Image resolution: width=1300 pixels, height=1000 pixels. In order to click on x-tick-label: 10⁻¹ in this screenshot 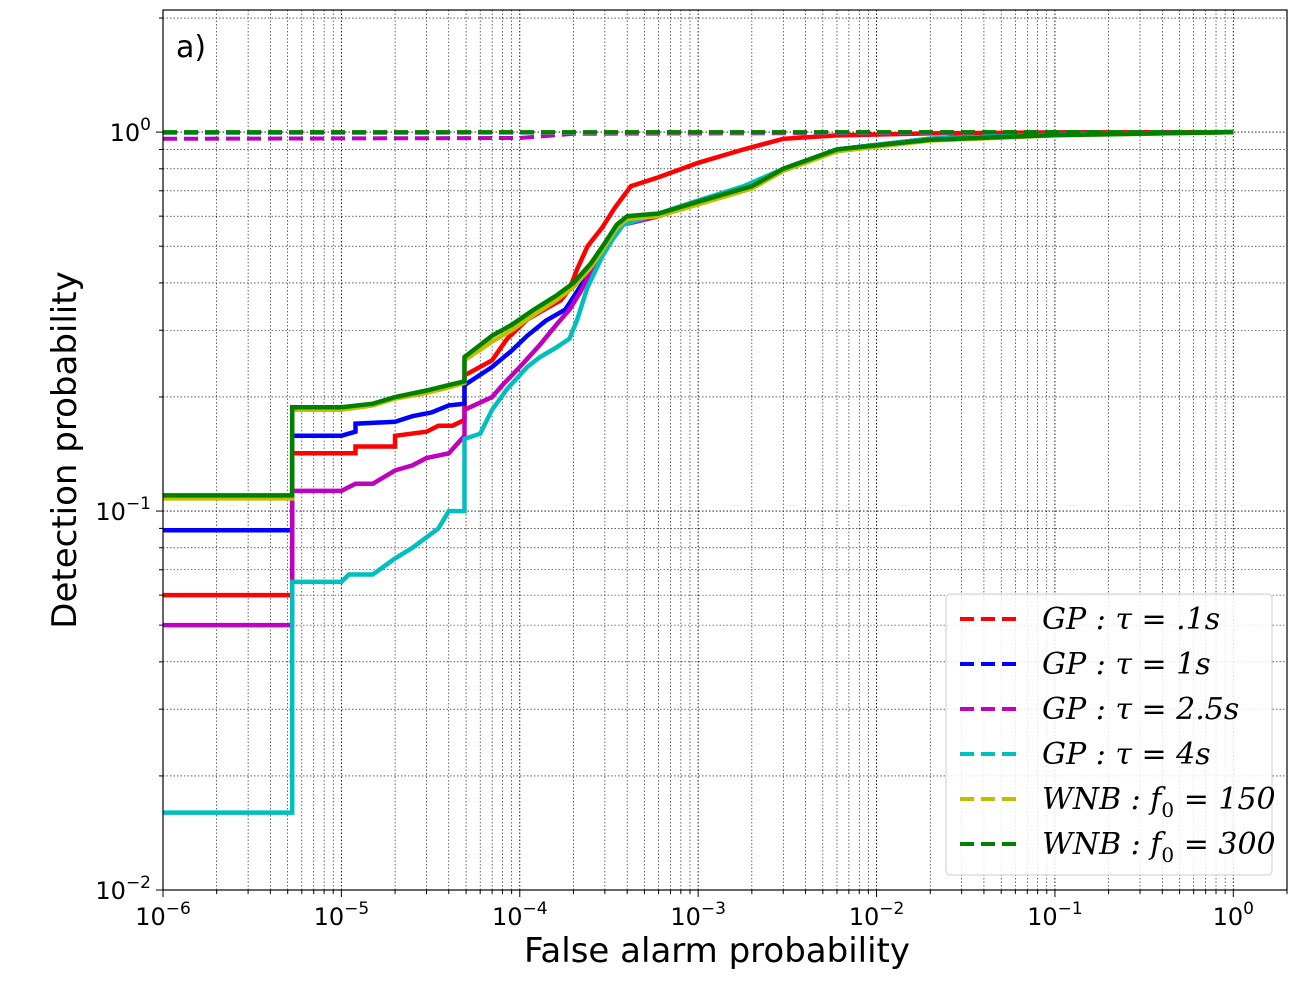, I will do `click(1055, 915)`.